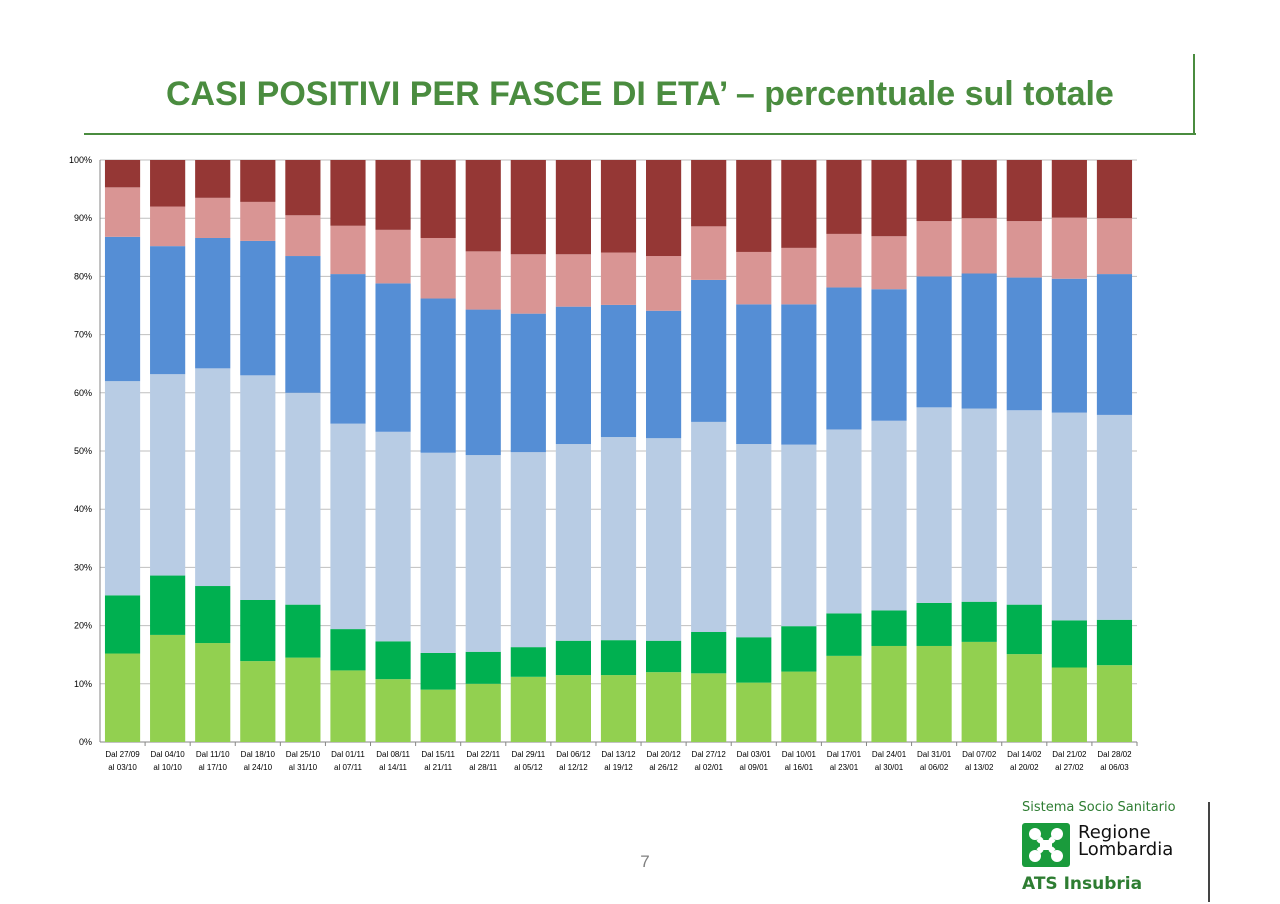 The image size is (1280, 904). Describe the element at coordinates (1114, 754) in the screenshot. I see `x-tick-label: Dal 28/02` at that location.